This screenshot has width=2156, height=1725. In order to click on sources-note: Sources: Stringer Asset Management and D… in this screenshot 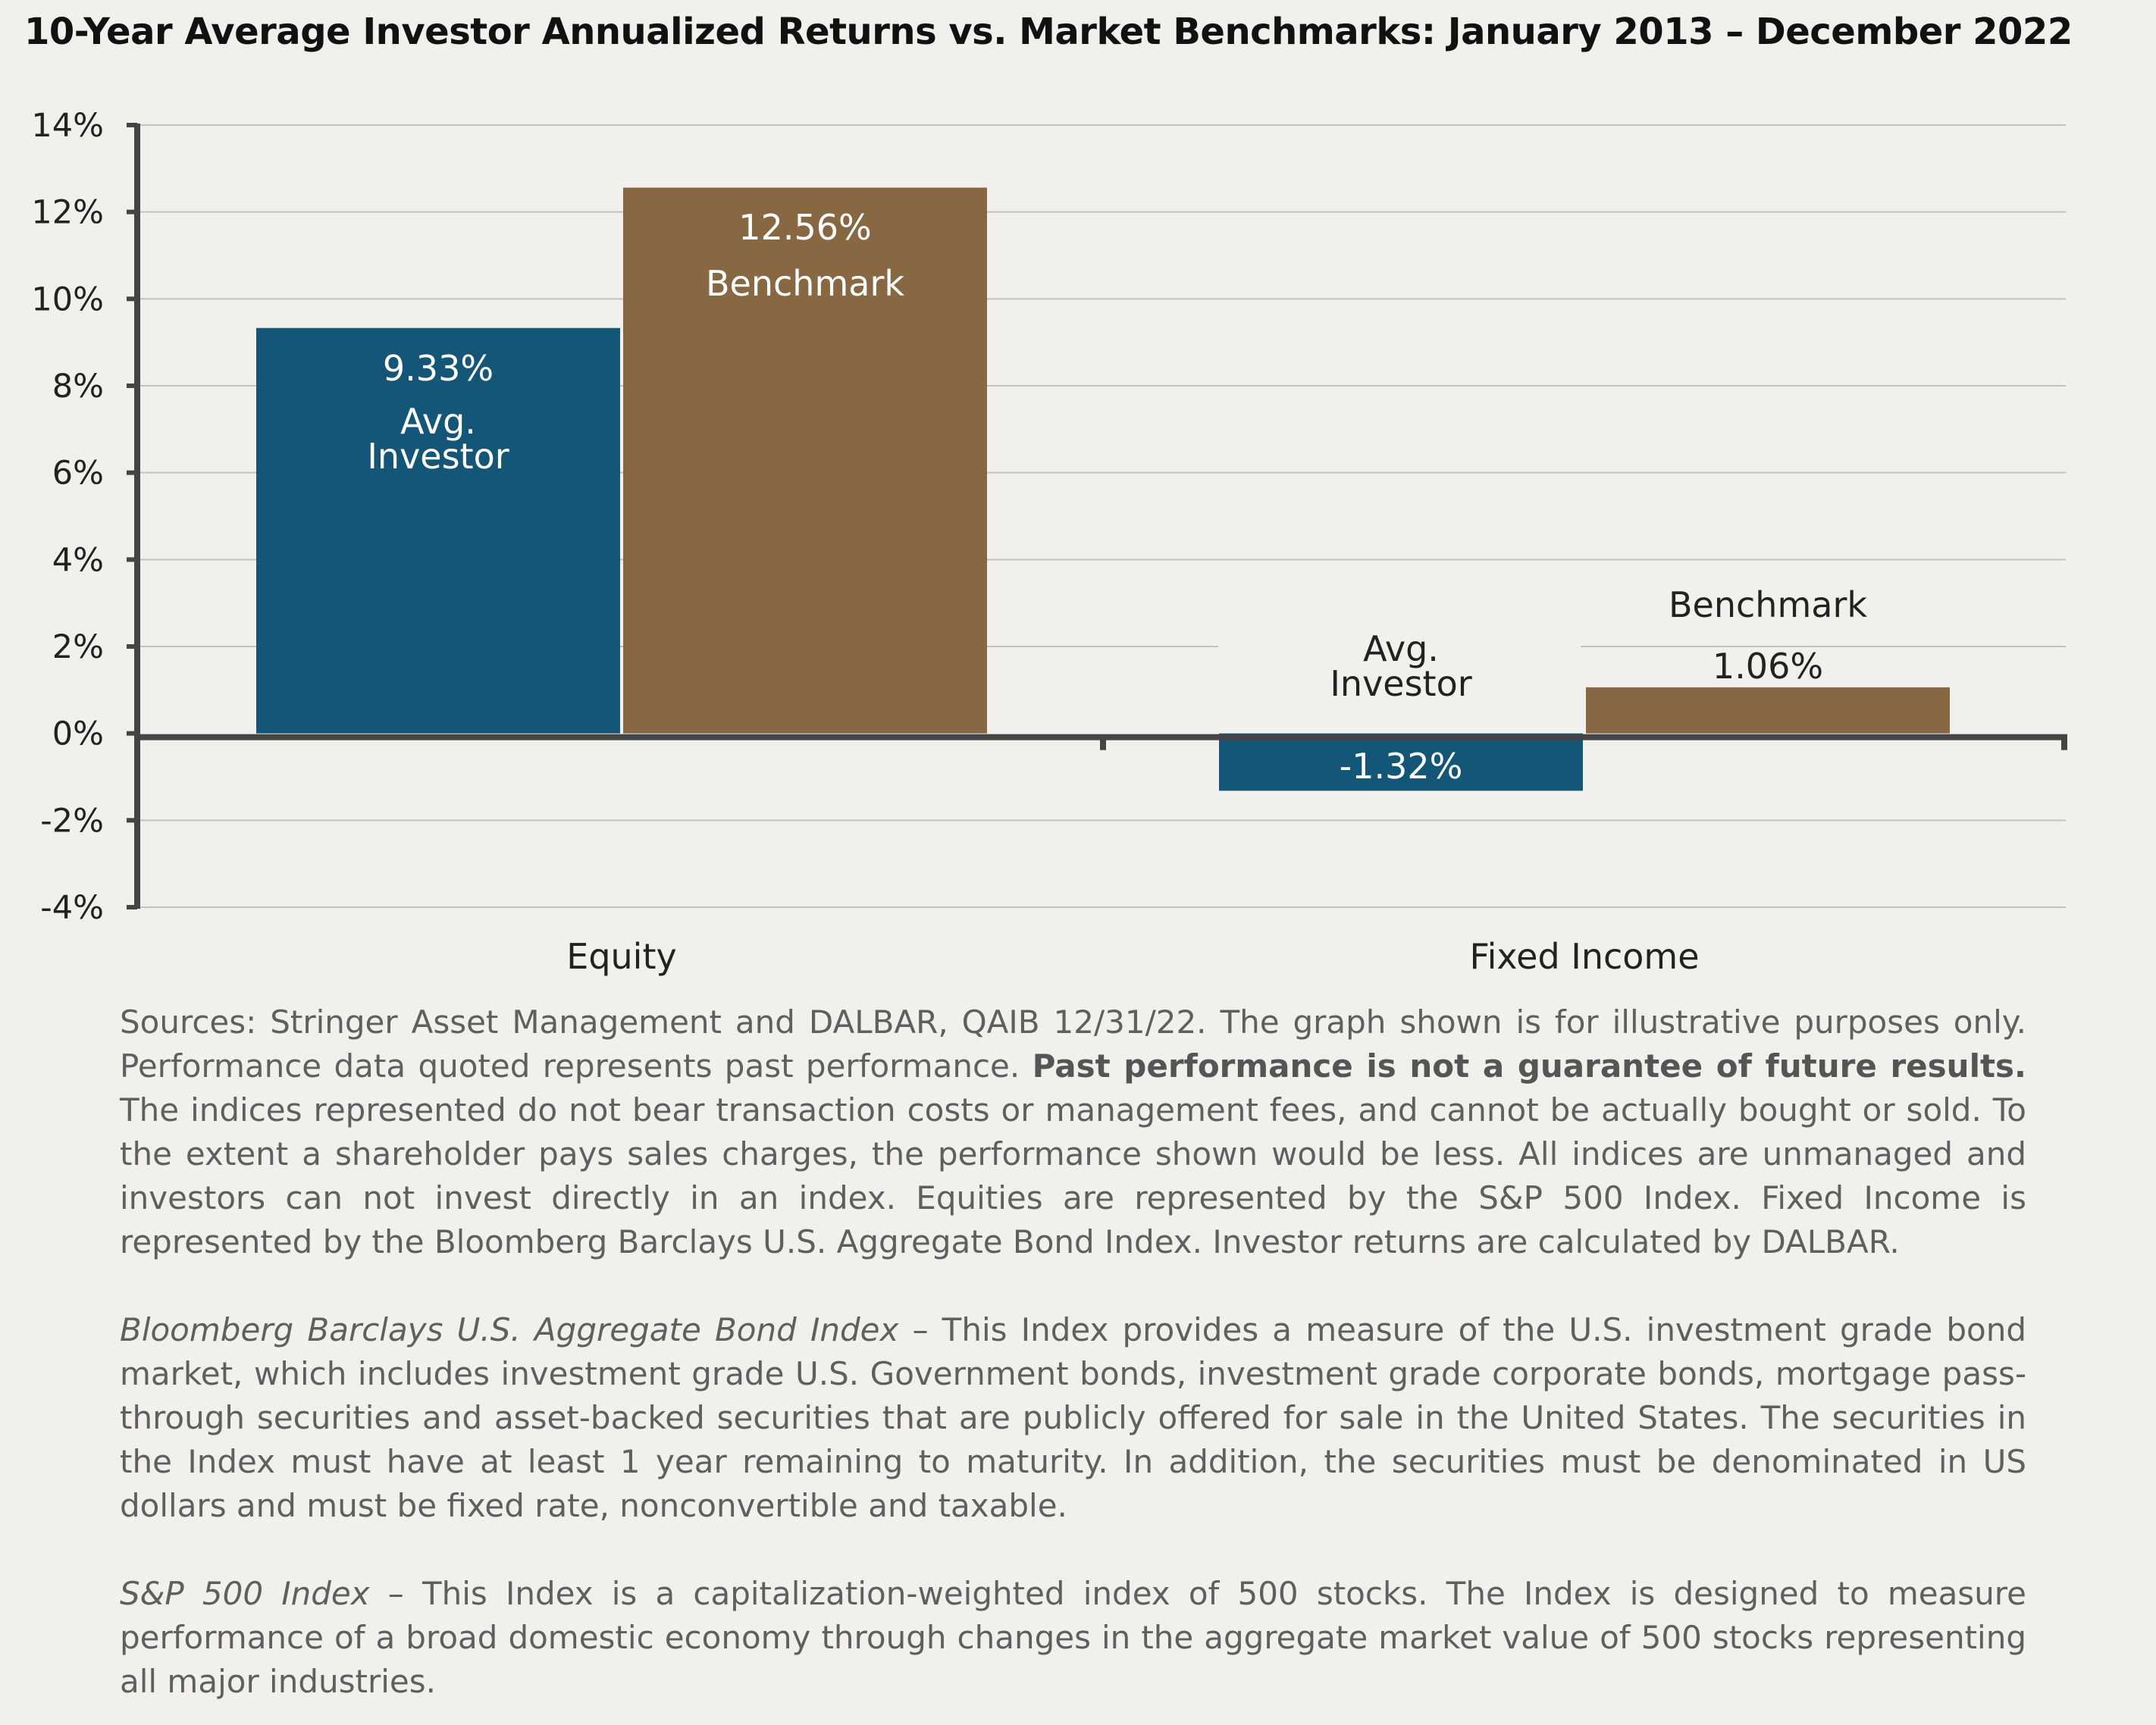, I will do `click(1073, 1131)`.